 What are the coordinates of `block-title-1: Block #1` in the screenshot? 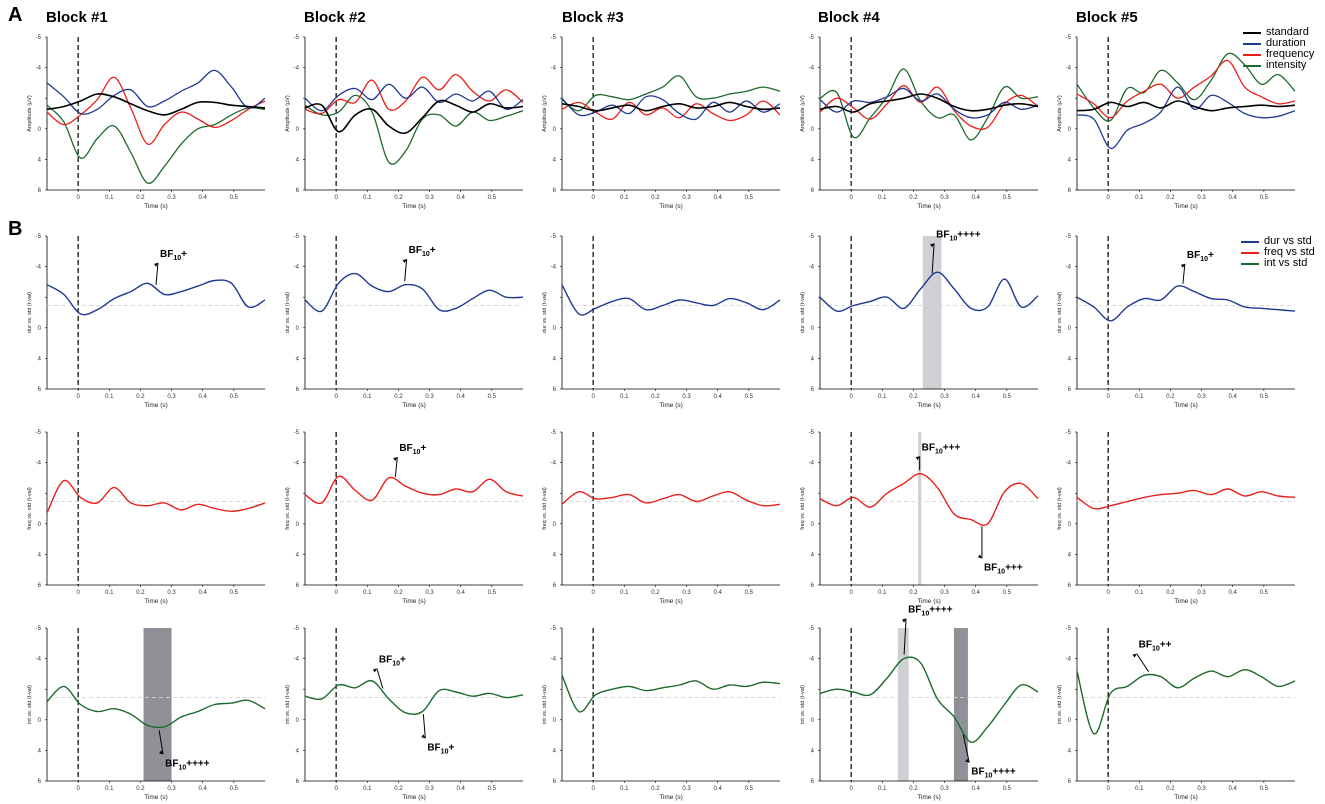 It's located at (77, 17).